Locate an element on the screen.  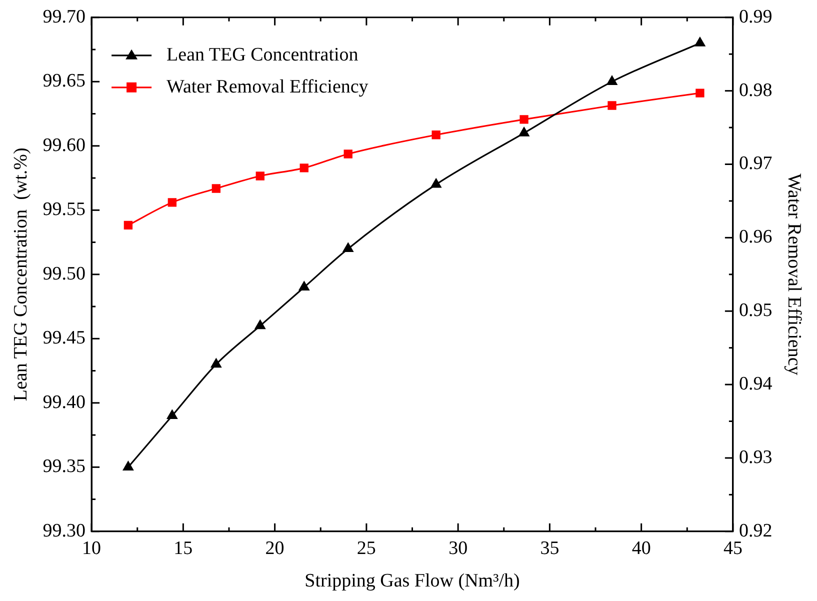
y2-tick-label: 0.99 is located at coordinates (755, 17).